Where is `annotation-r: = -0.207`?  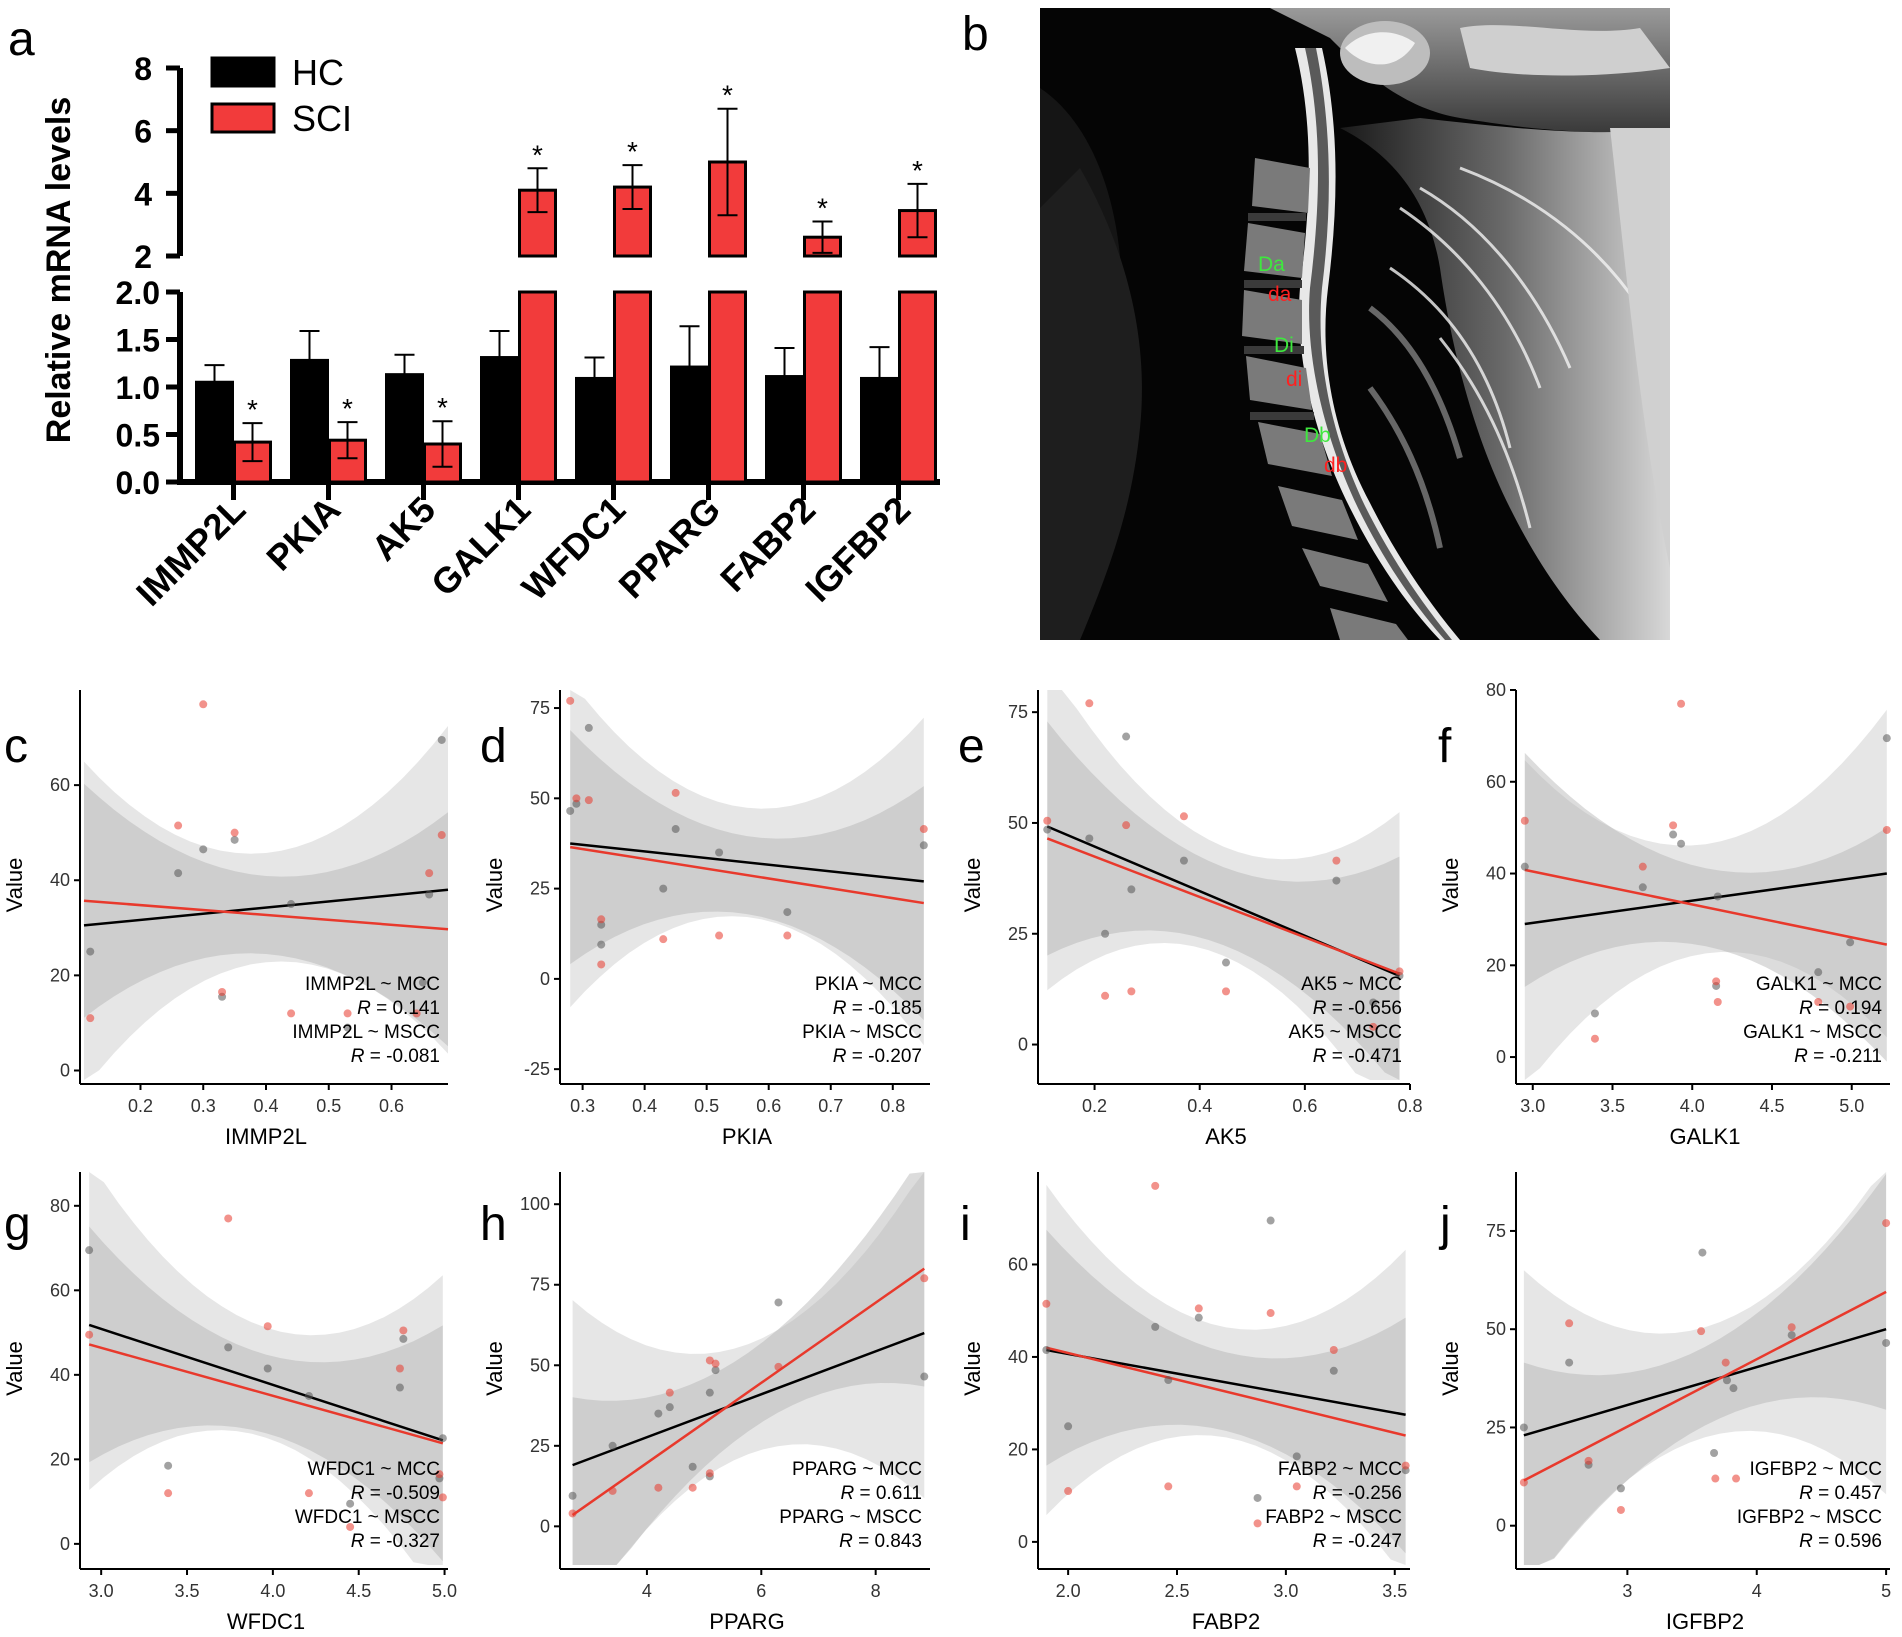
annotation-r: = -0.207 is located at coordinates (884, 1056).